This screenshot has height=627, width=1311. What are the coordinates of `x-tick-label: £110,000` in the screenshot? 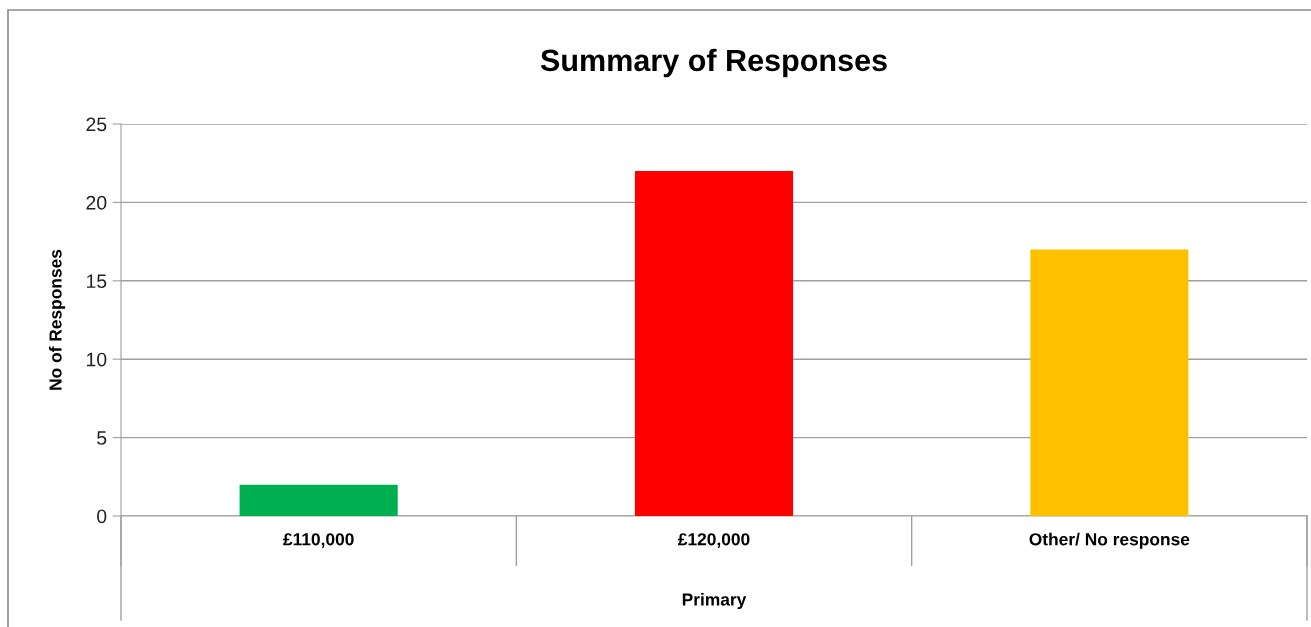 It's located at (318, 540).